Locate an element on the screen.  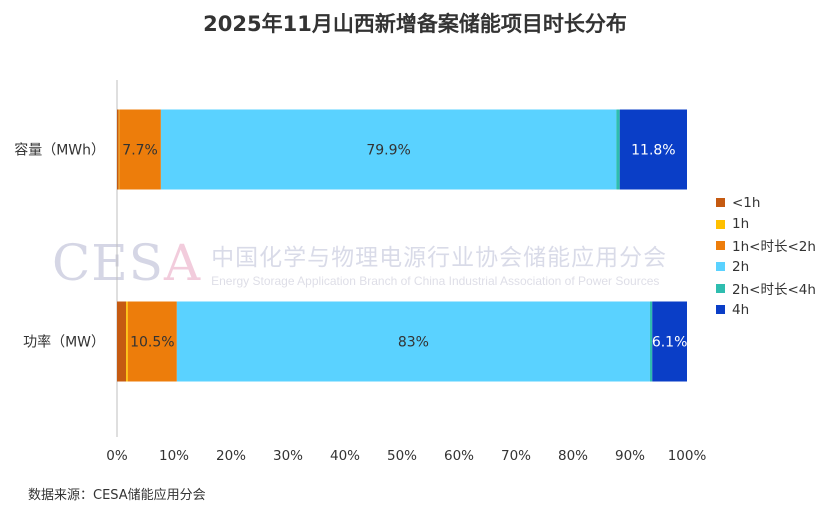
data-label: 7.7% is located at coordinates (140, 151).